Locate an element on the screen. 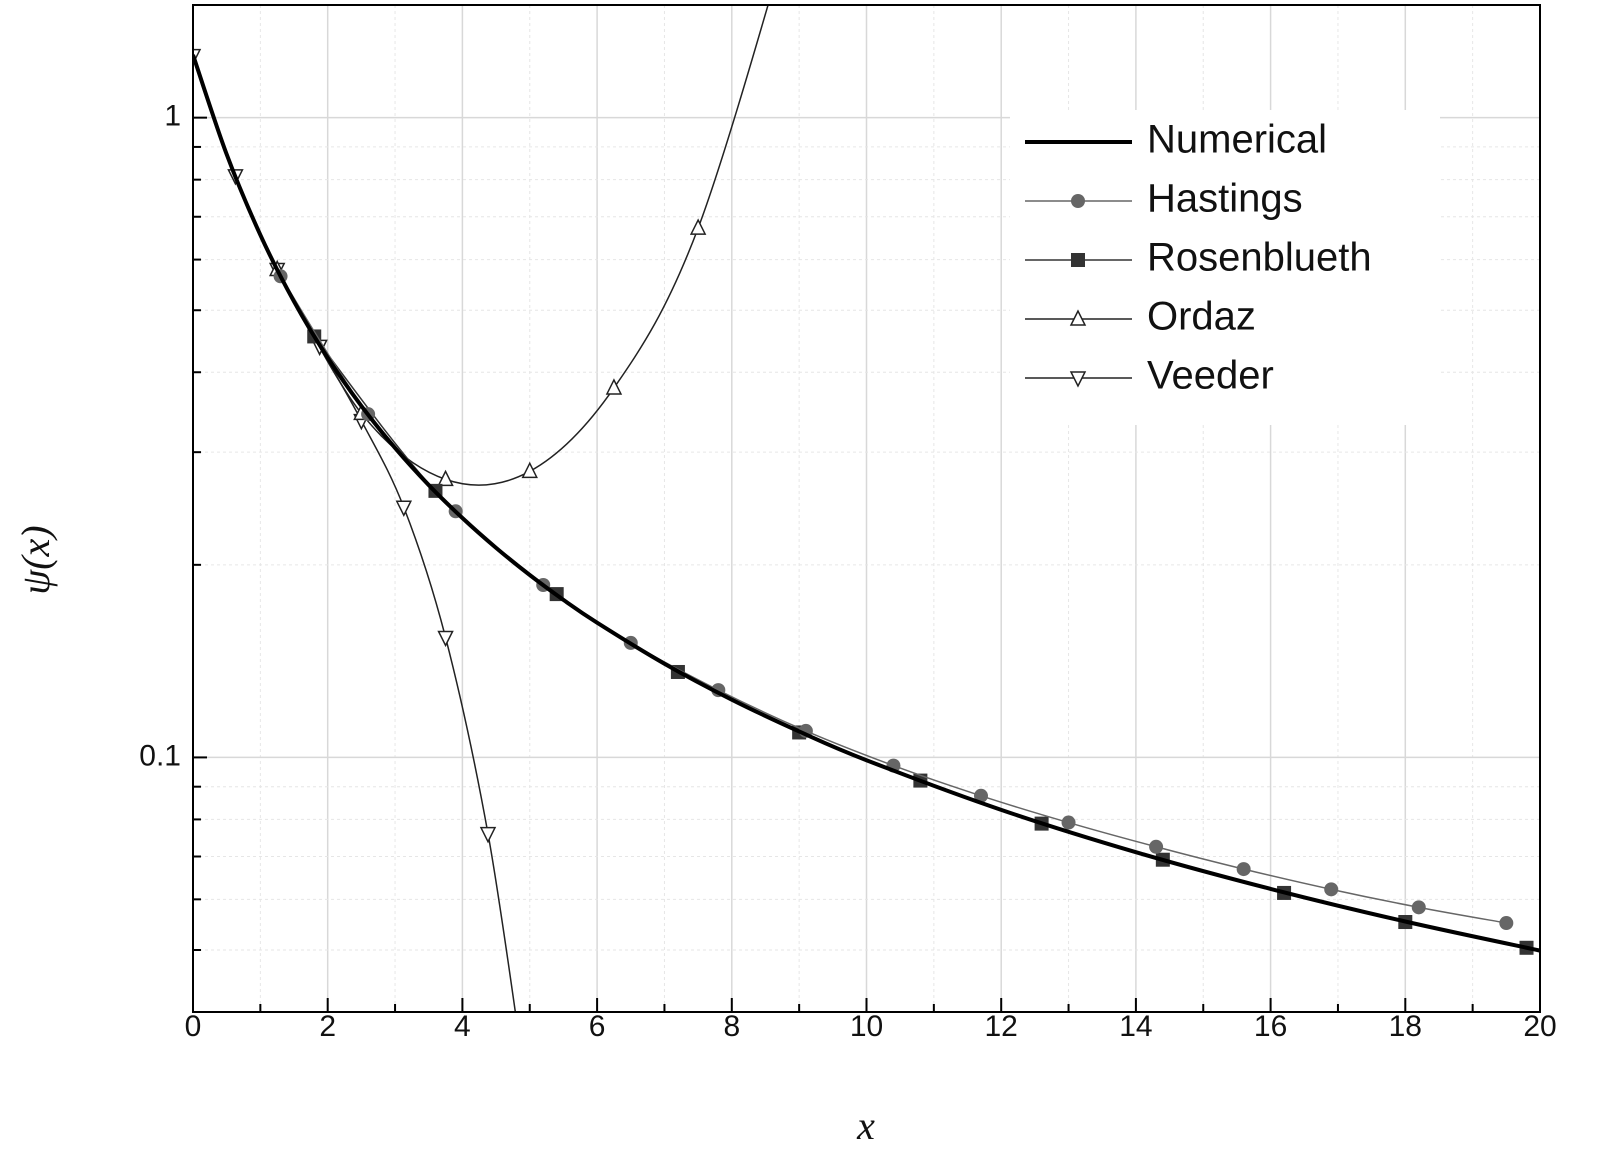 The image size is (1598, 1172). x-tick-label: 0 is located at coordinates (193, 1026).